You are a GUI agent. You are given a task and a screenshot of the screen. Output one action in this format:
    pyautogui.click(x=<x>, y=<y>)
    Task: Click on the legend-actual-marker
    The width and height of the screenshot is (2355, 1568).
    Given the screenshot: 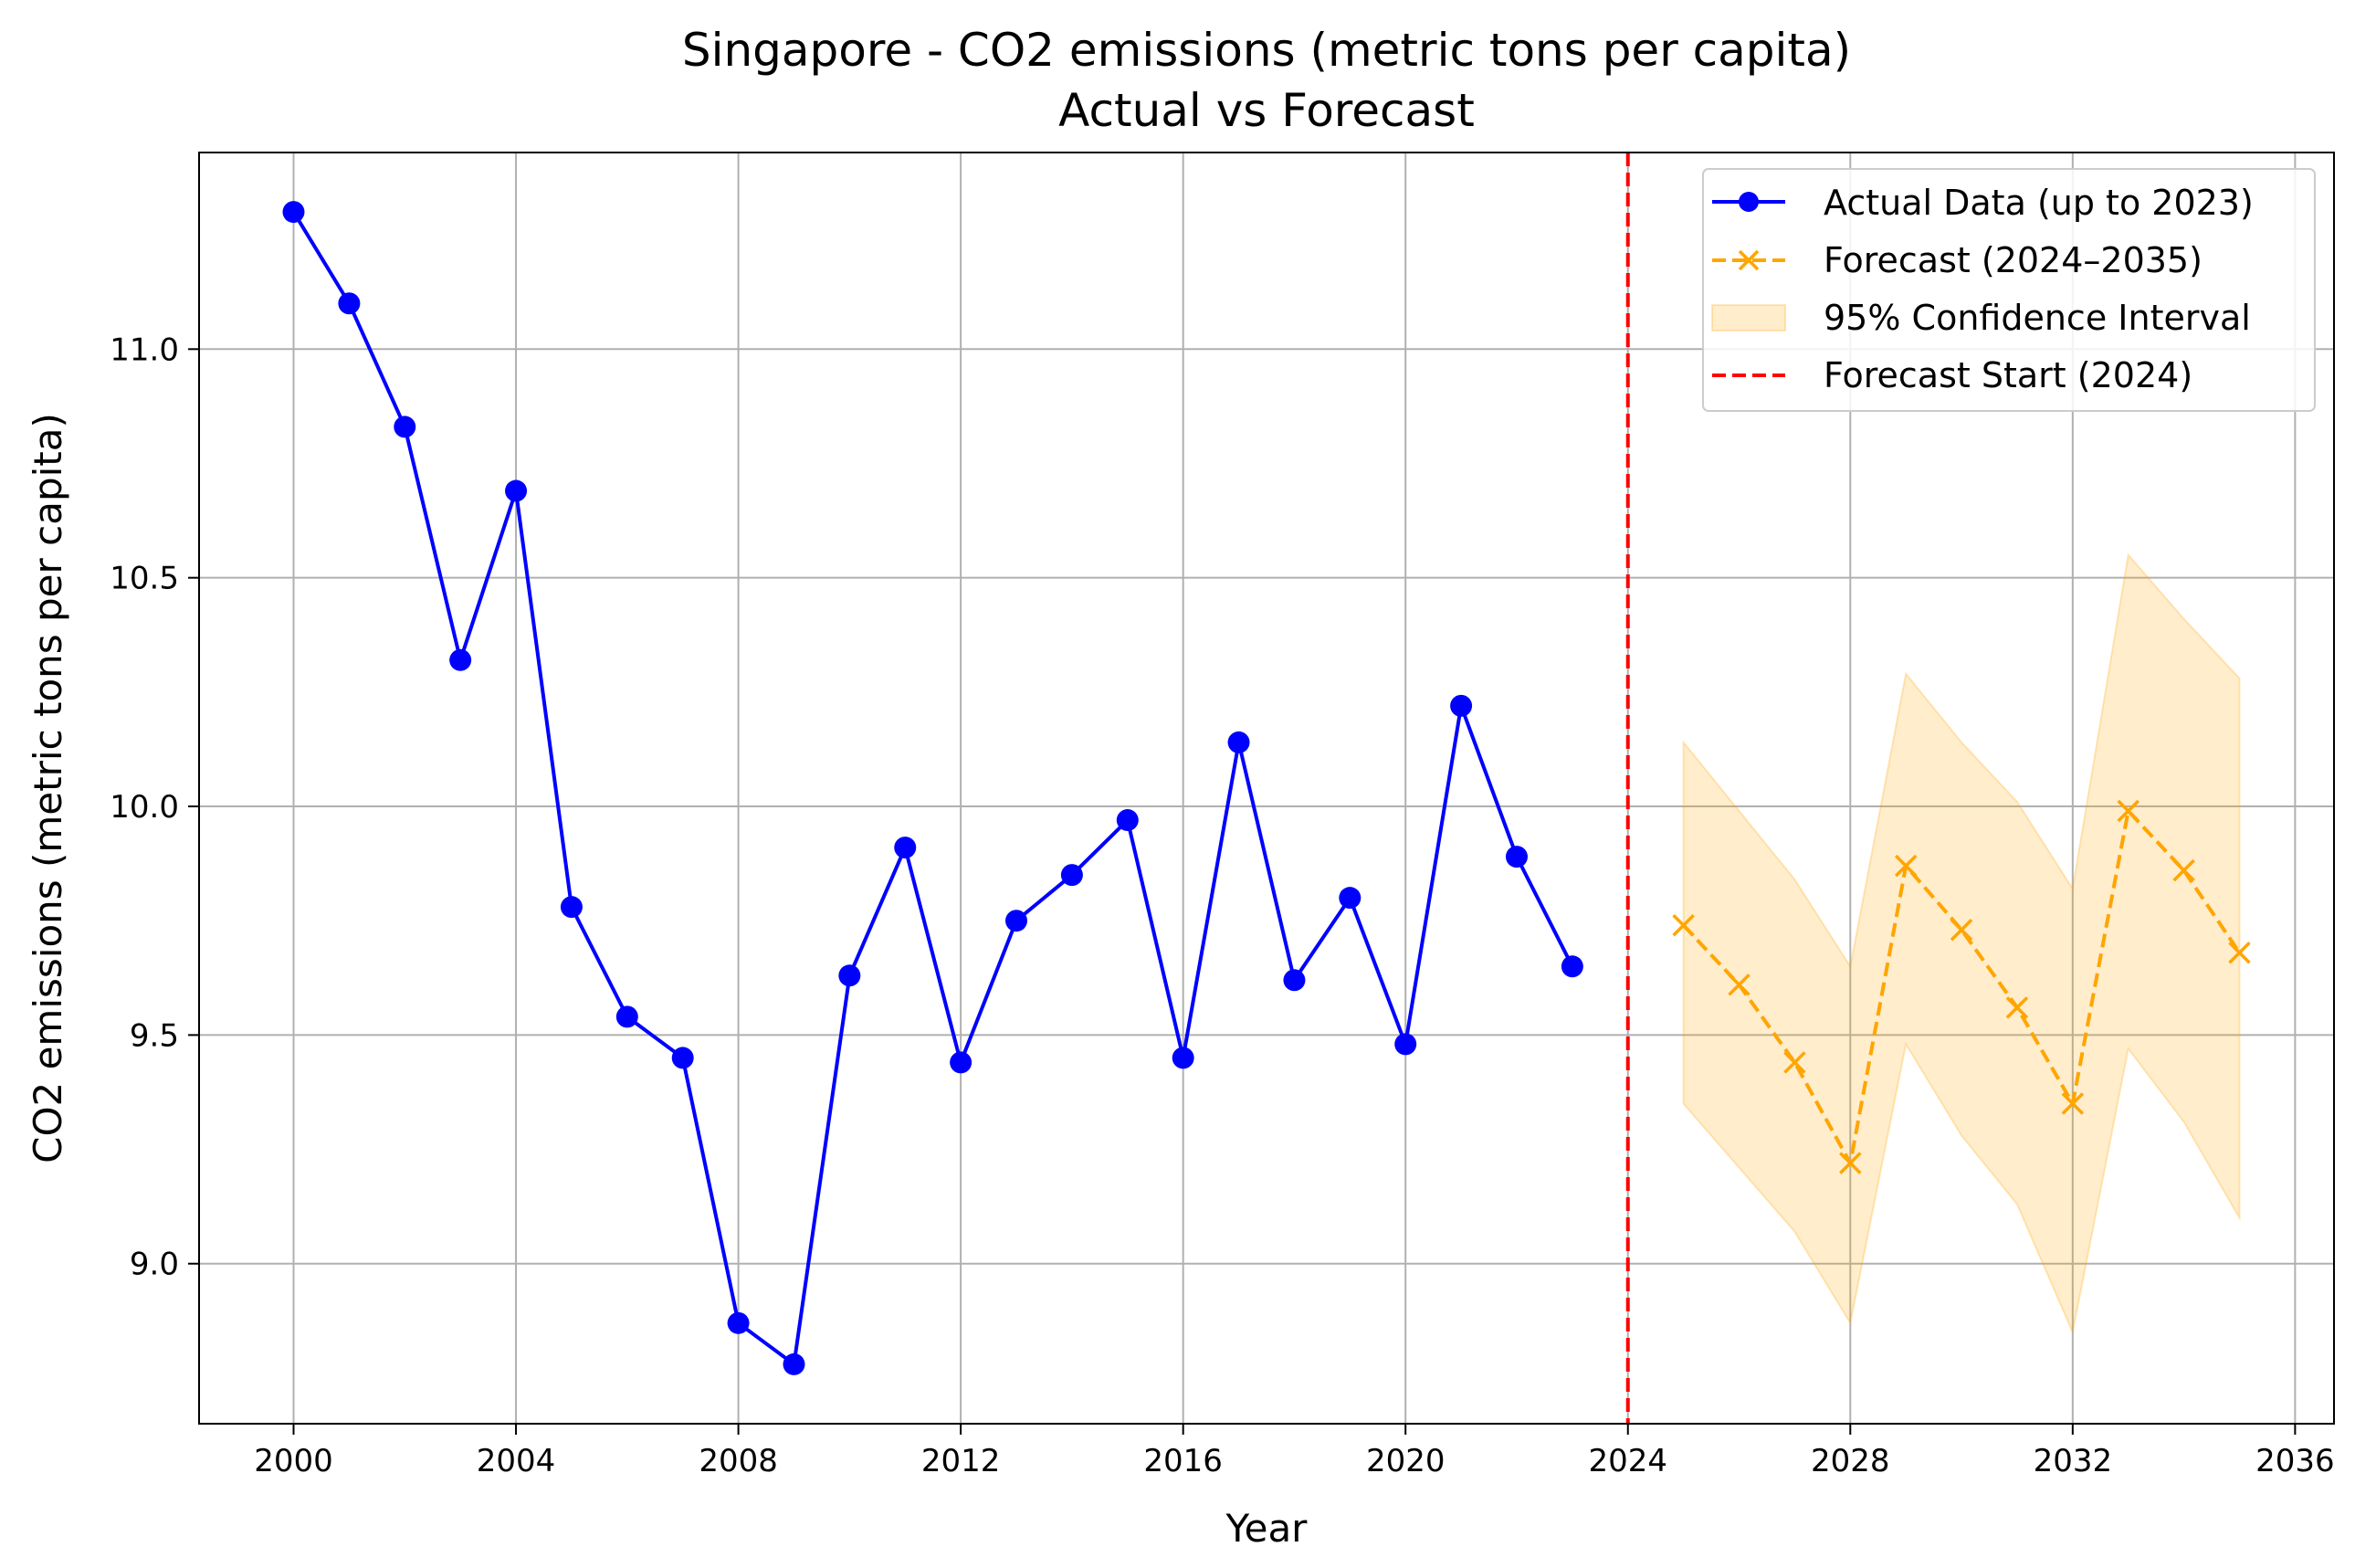 What is the action you would take?
    pyautogui.click(x=1749, y=202)
    